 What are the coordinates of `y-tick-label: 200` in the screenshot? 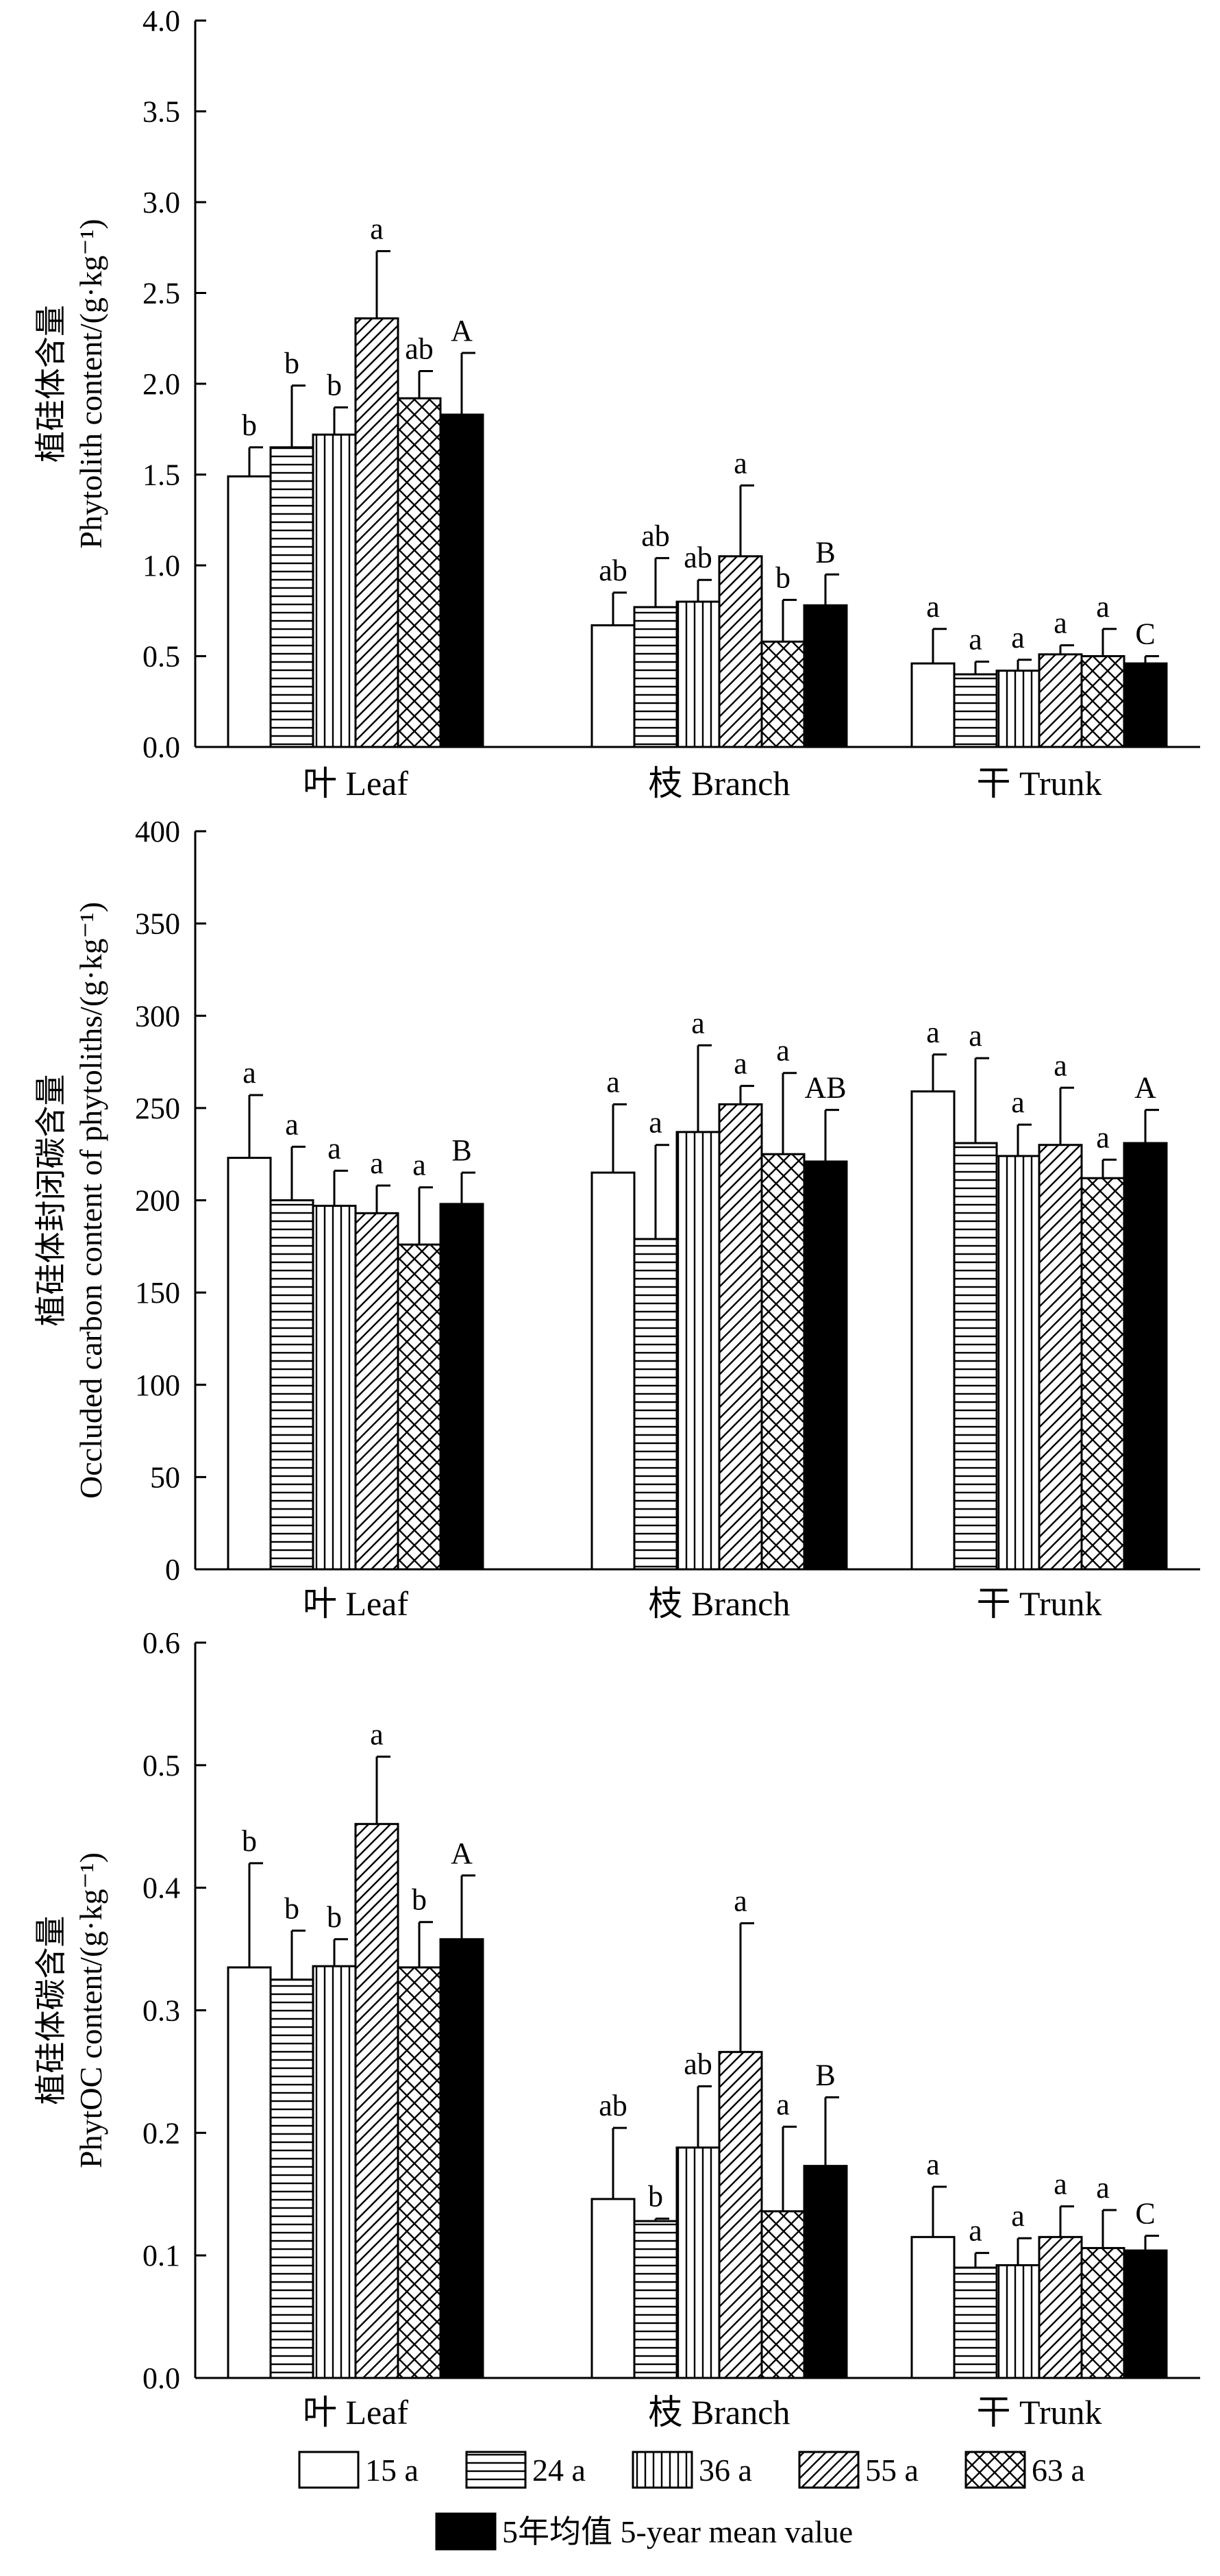 It's located at (157, 1201).